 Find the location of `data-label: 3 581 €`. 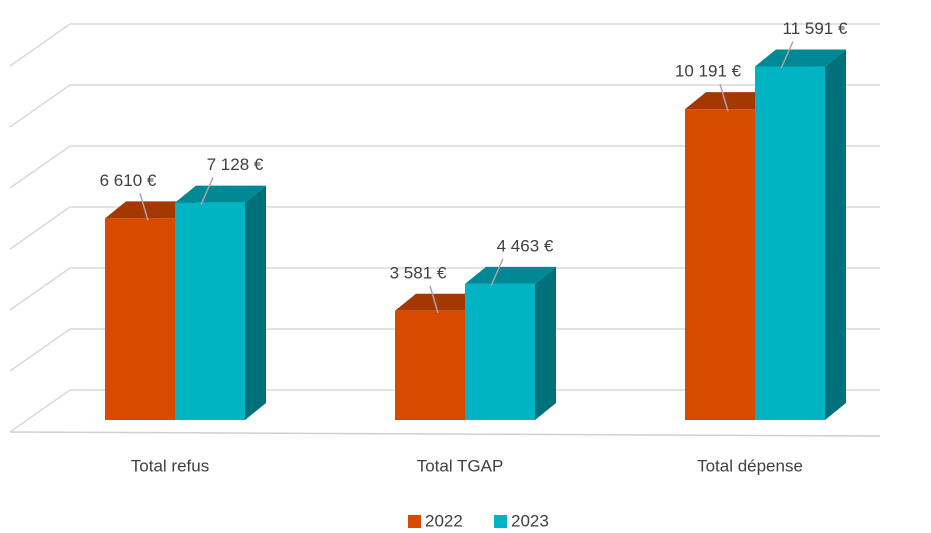

data-label: 3 581 € is located at coordinates (418, 272).